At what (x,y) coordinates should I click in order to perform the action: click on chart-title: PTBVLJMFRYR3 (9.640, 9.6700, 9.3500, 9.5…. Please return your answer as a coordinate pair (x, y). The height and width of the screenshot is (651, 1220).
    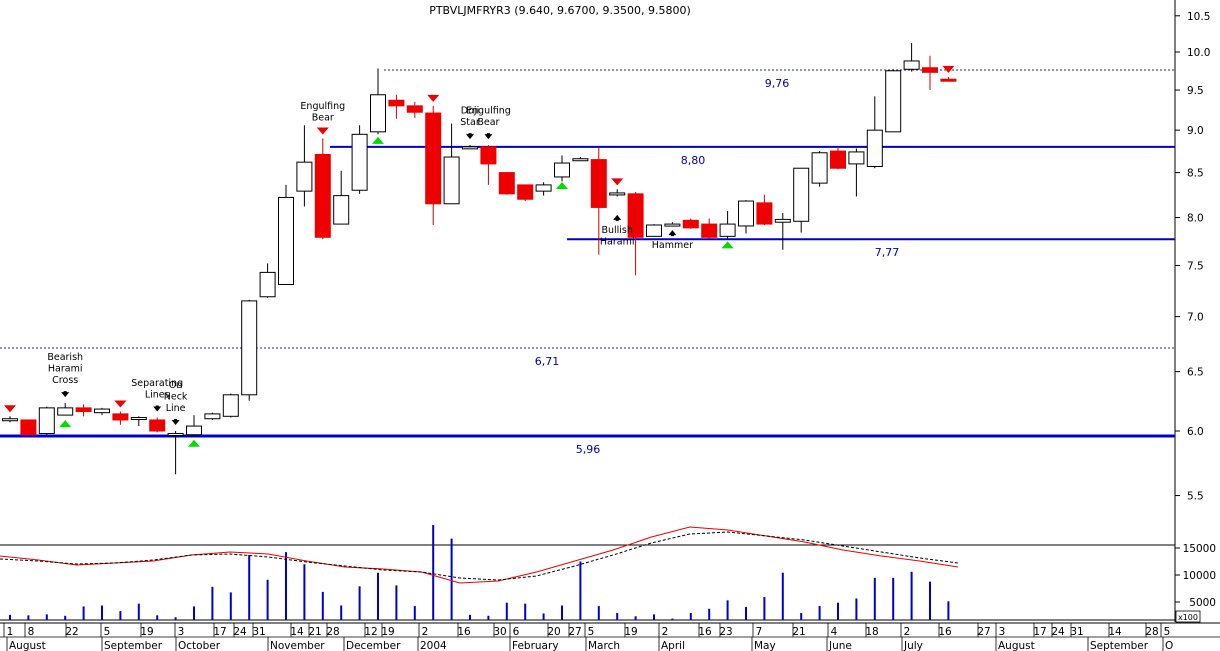
    Looking at the image, I should click on (560, 10).